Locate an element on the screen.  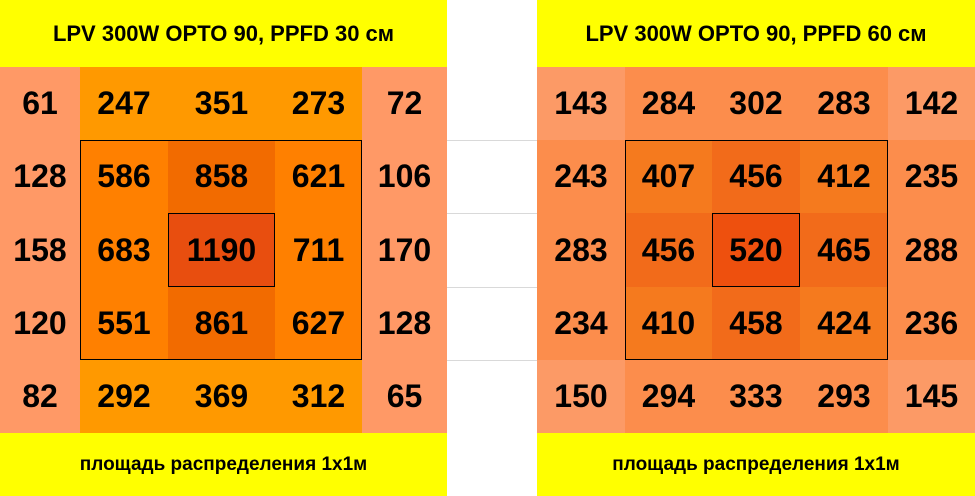
grid-cell: 407 is located at coordinates (668, 176).